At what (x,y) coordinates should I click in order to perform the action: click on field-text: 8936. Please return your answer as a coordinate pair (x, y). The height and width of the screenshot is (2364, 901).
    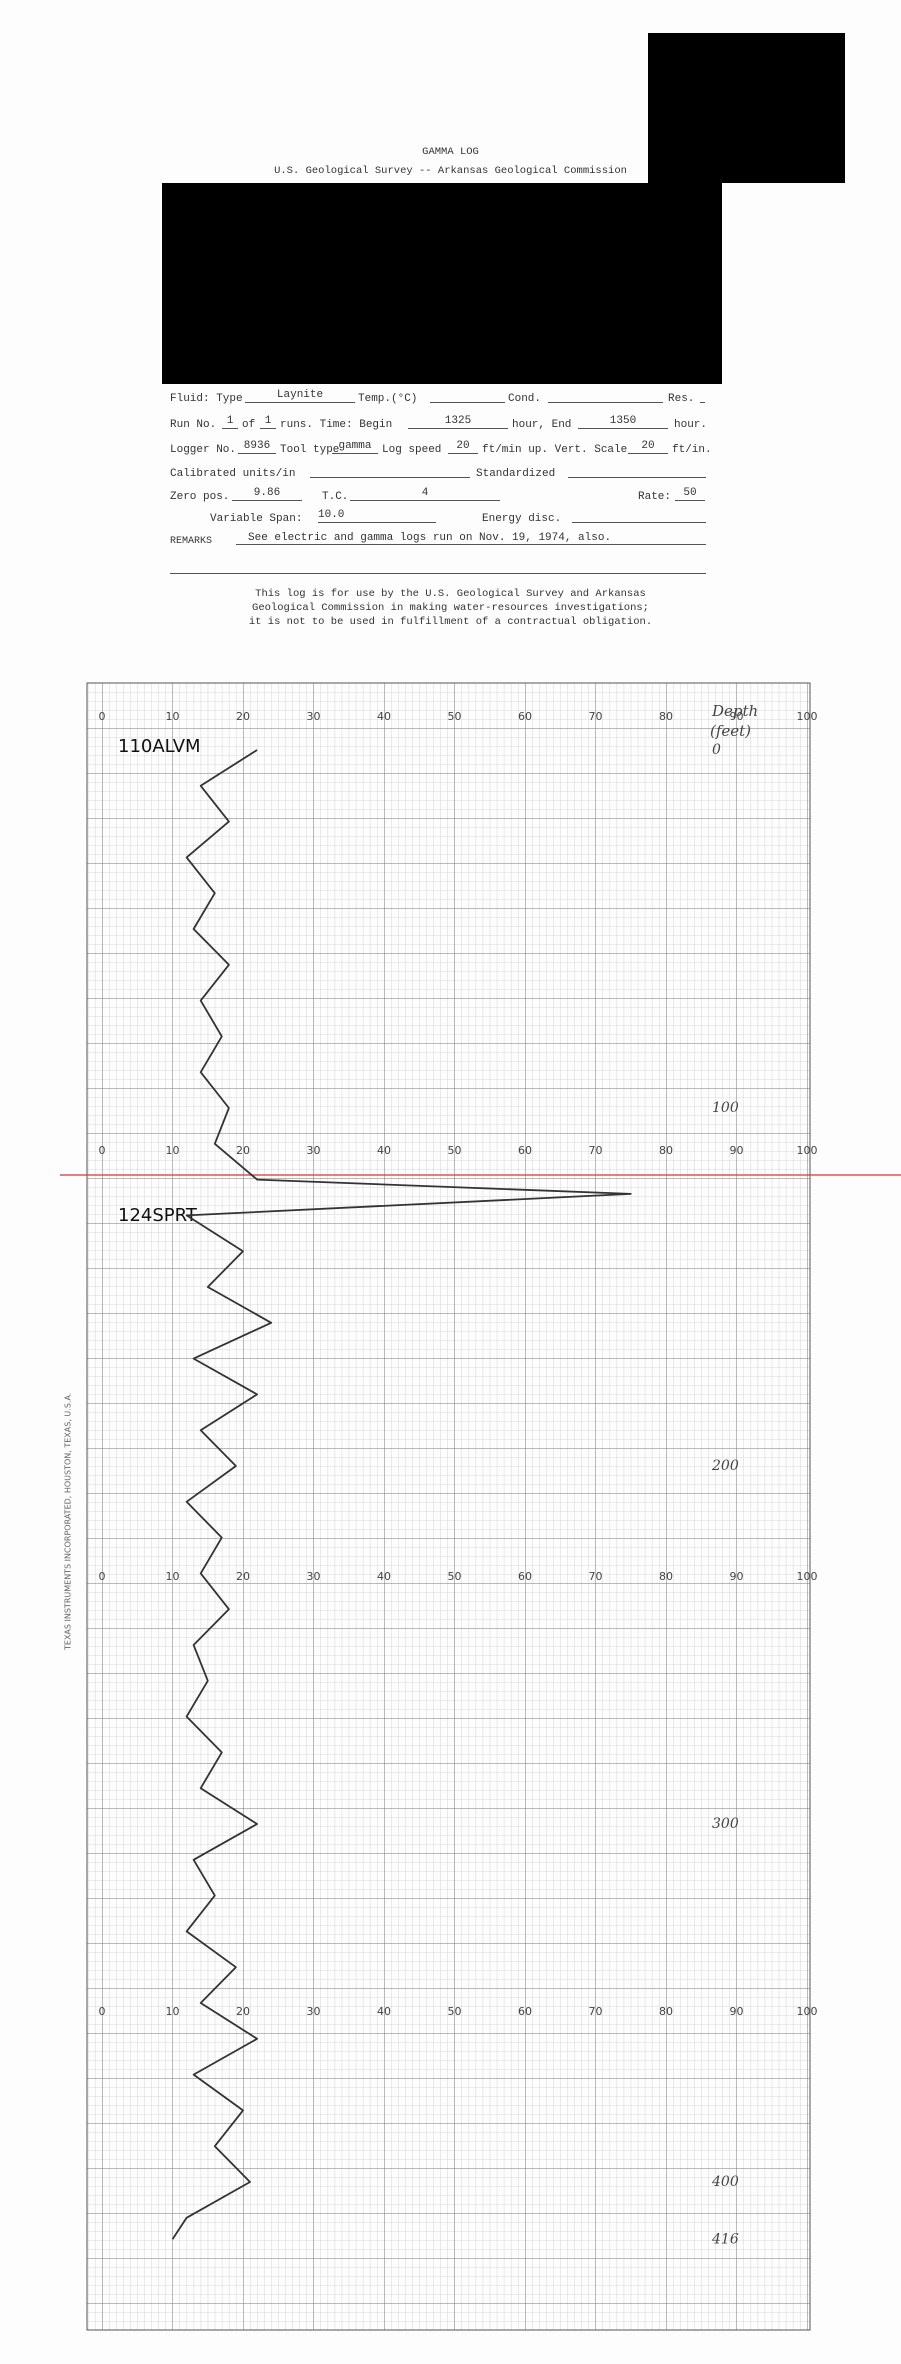
    Looking at the image, I should click on (257, 447).